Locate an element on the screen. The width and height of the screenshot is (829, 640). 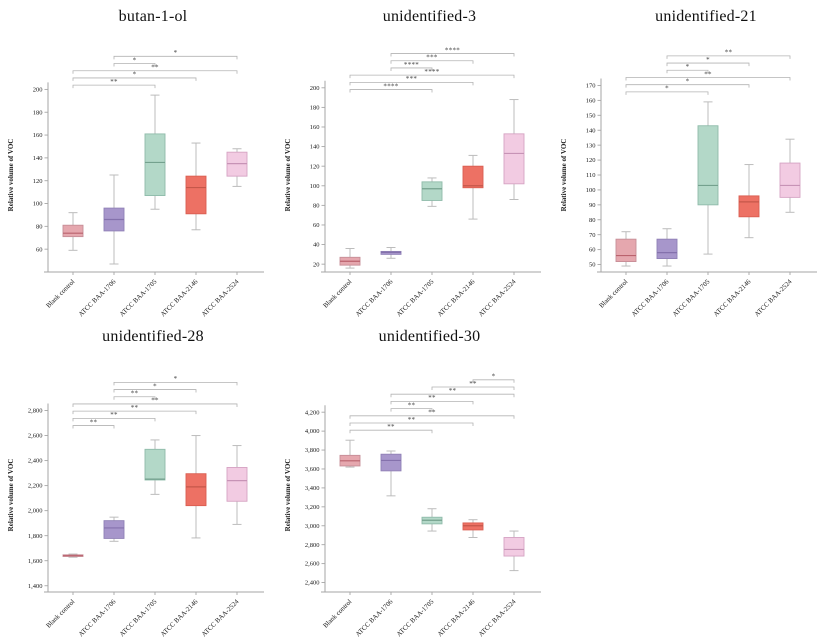
plot-title: unidentified-30 is located at coordinates (429, 336).